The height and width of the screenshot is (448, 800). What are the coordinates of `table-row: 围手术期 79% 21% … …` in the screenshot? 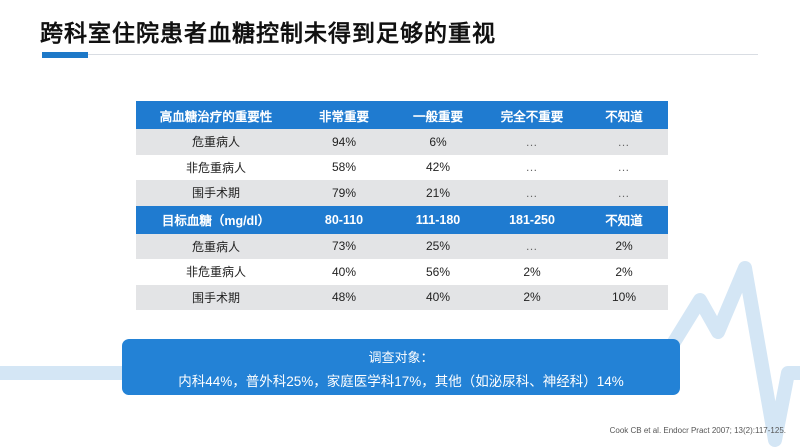 It's located at (402, 193).